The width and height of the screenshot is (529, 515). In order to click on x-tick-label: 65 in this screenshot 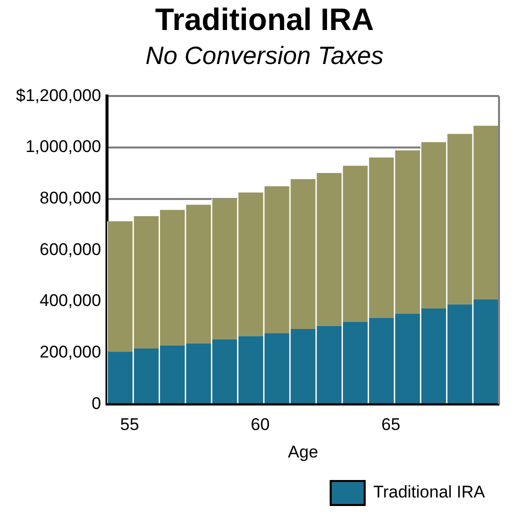, I will do `click(390, 424)`.